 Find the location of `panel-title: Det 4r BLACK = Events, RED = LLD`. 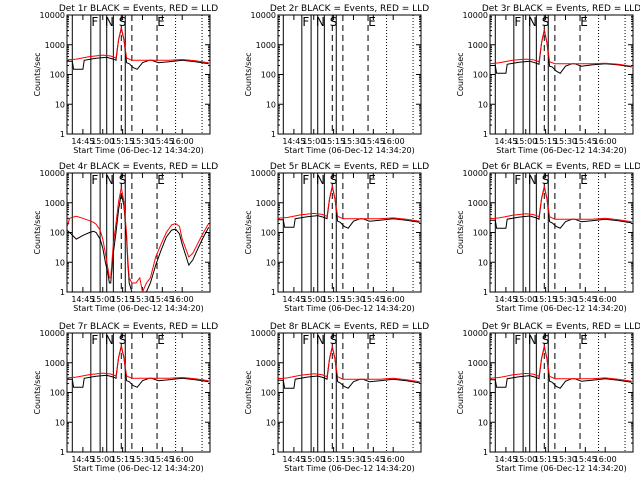

panel-title: Det 4r BLACK = Events, RED = LLD is located at coordinates (138, 167).